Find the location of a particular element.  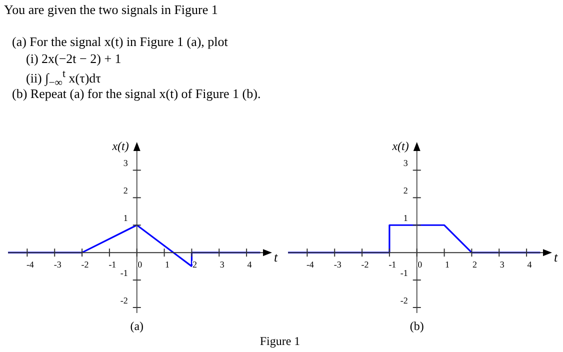

text: (a) For the signal x(t) in Figure 1 (a), plot is located at coordinates (120, 42).